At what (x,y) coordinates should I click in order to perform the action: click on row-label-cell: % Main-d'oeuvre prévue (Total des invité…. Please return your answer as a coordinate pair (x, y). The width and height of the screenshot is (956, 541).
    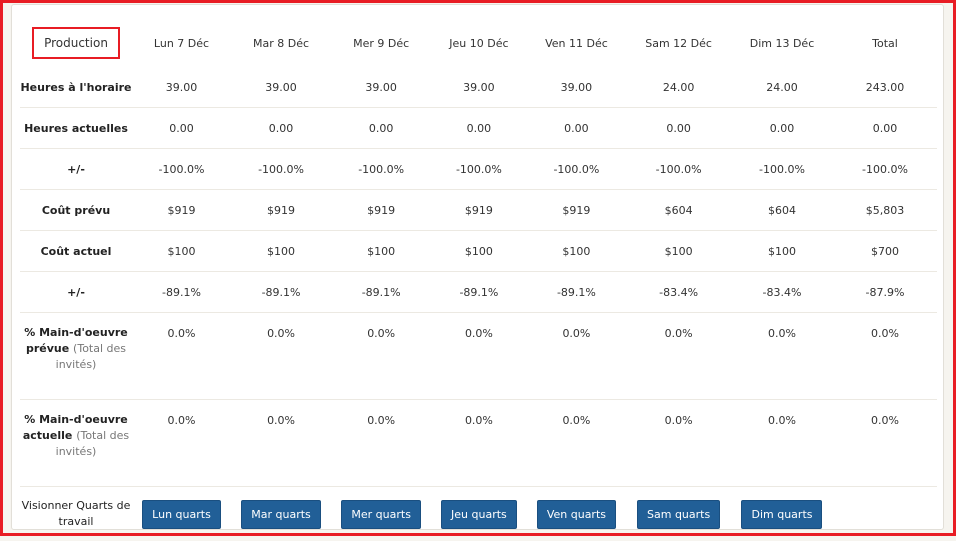
    Looking at the image, I should click on (76, 356).